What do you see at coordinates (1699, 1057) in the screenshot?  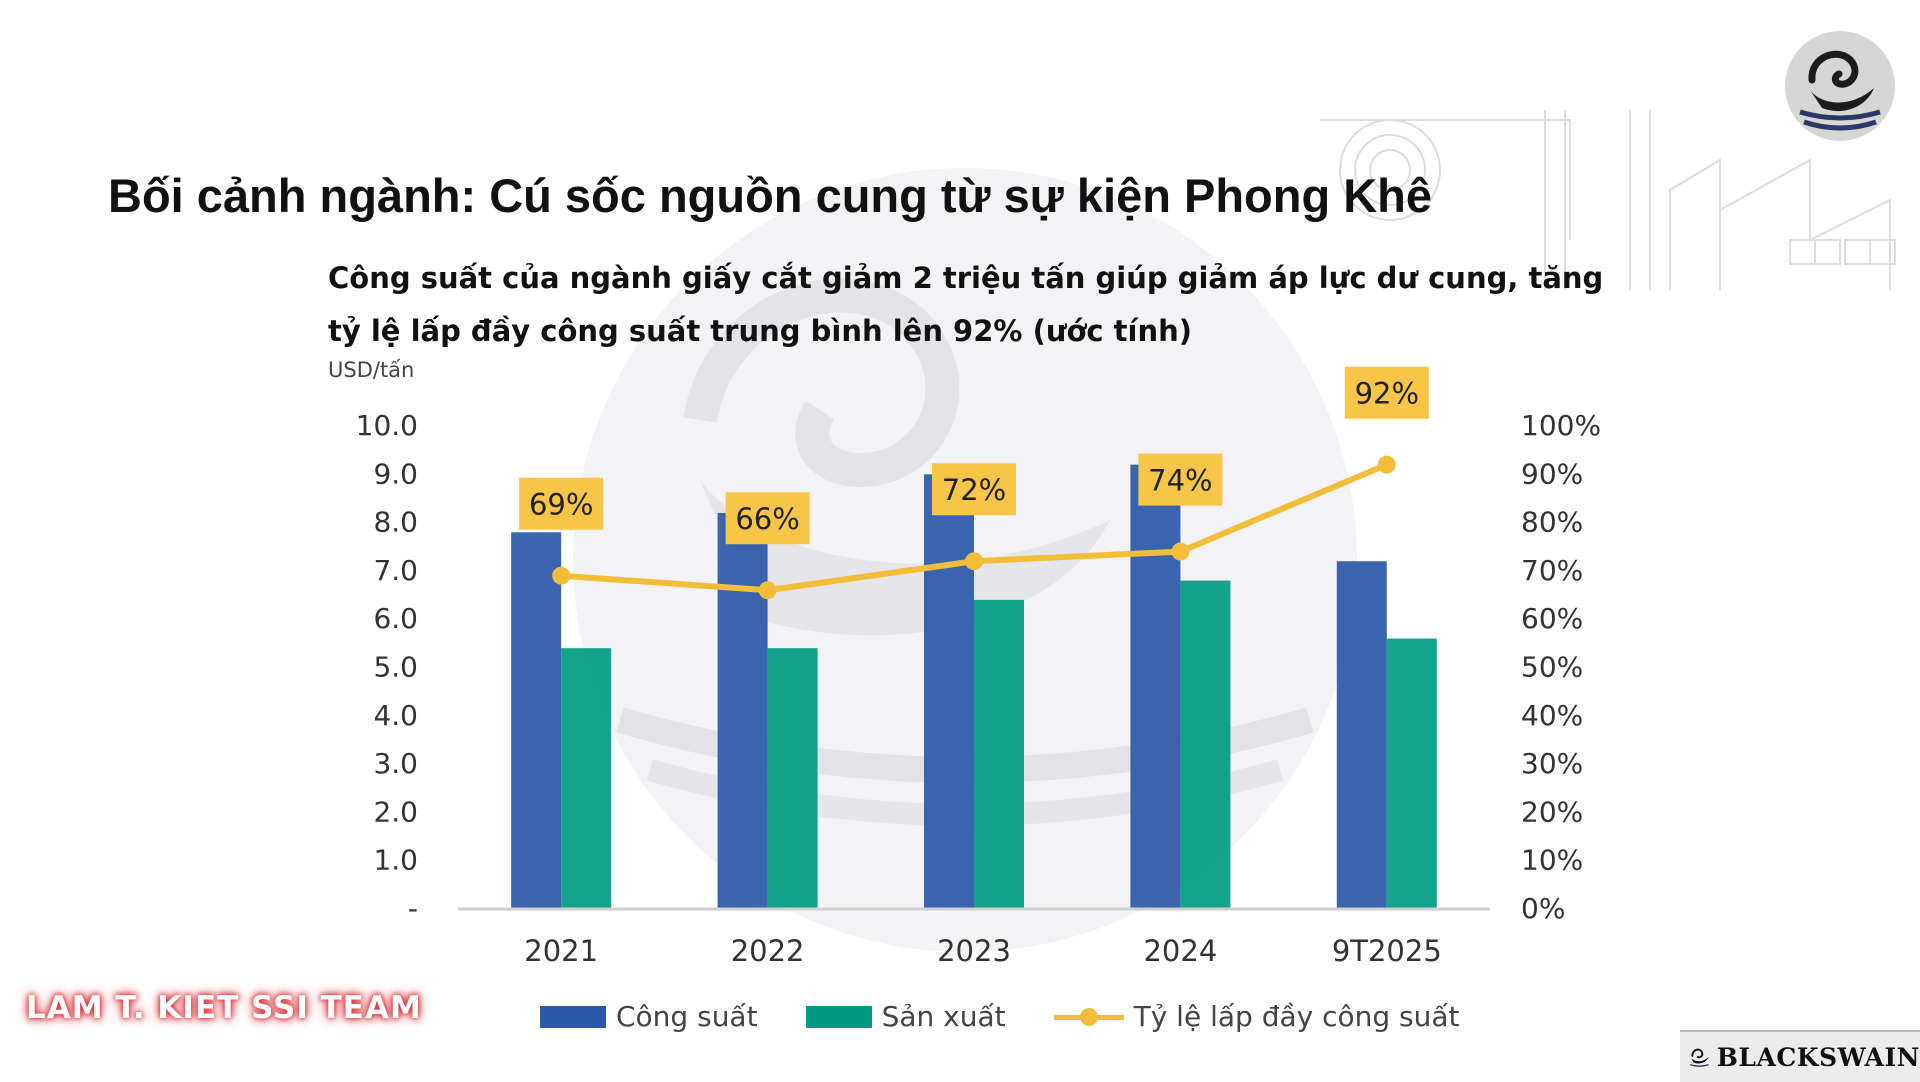 I see `brand-swan-icon` at bounding box center [1699, 1057].